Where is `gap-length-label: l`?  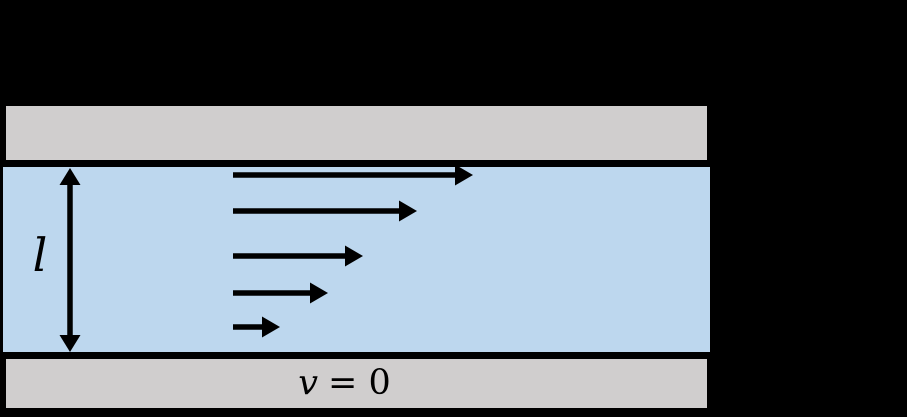
gap-length-label: l is located at coordinates (40, 255).